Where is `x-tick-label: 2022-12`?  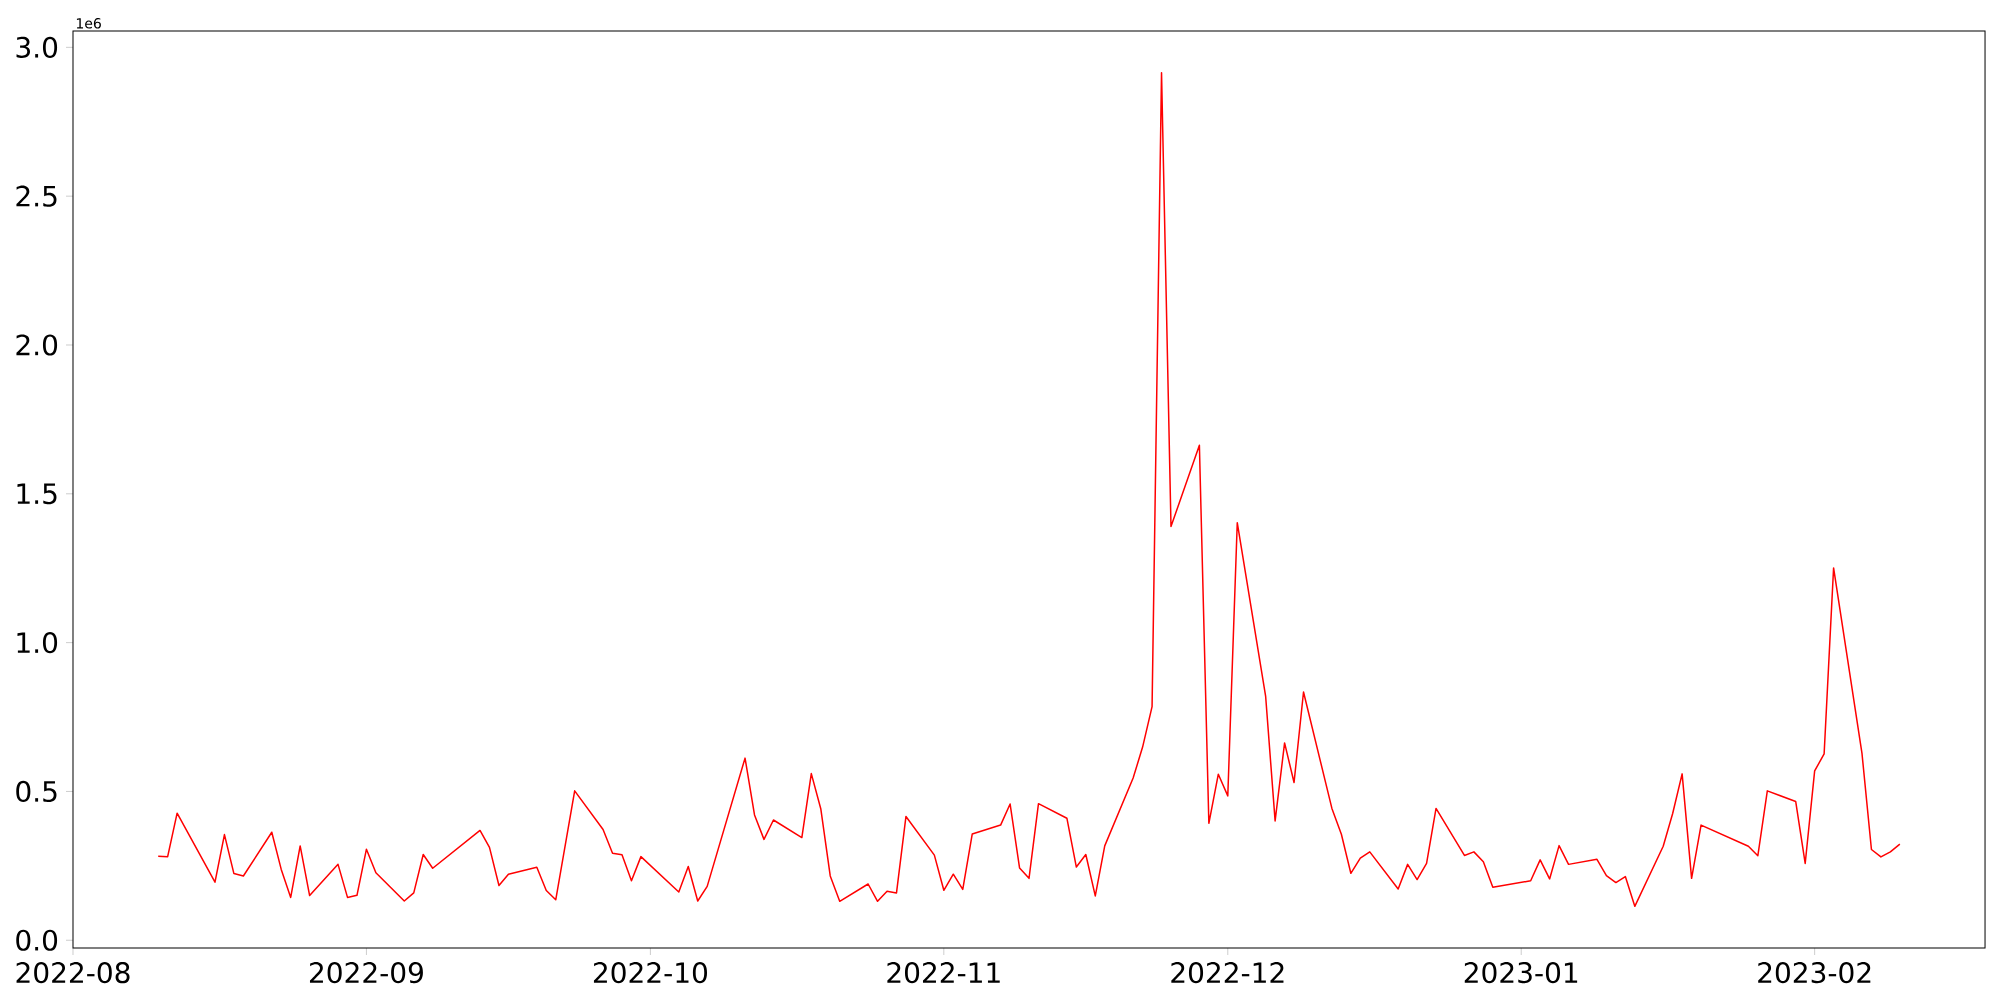
x-tick-label: 2022-12 is located at coordinates (1227, 973).